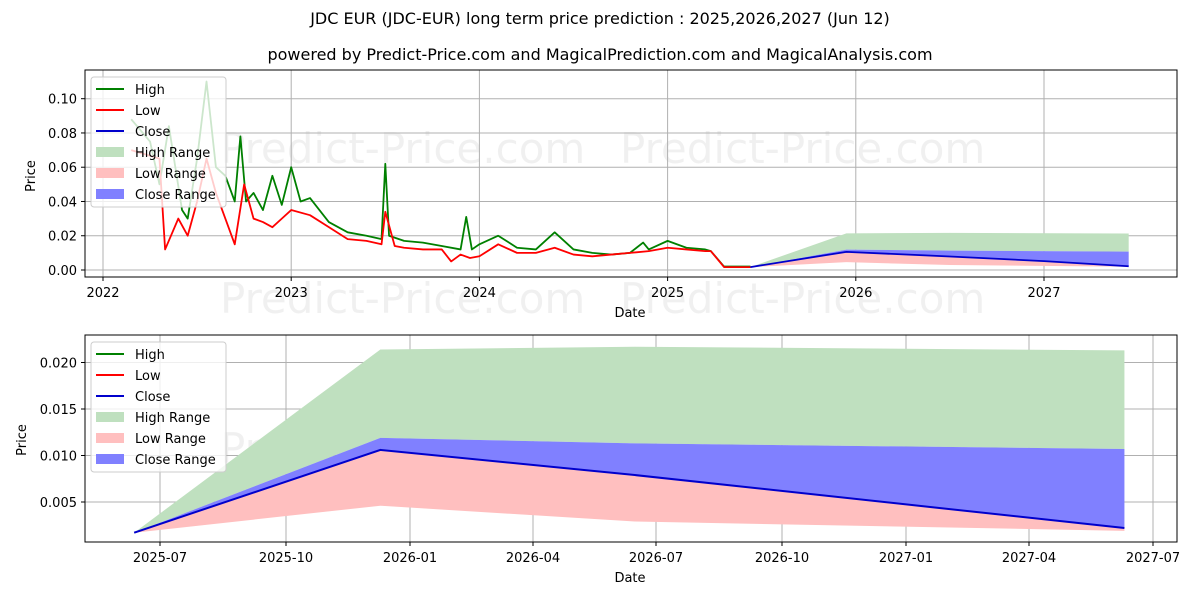 The image size is (1200, 600). Describe the element at coordinates (410, 558) in the screenshot. I see `x-tick-label: 2026-01` at that location.